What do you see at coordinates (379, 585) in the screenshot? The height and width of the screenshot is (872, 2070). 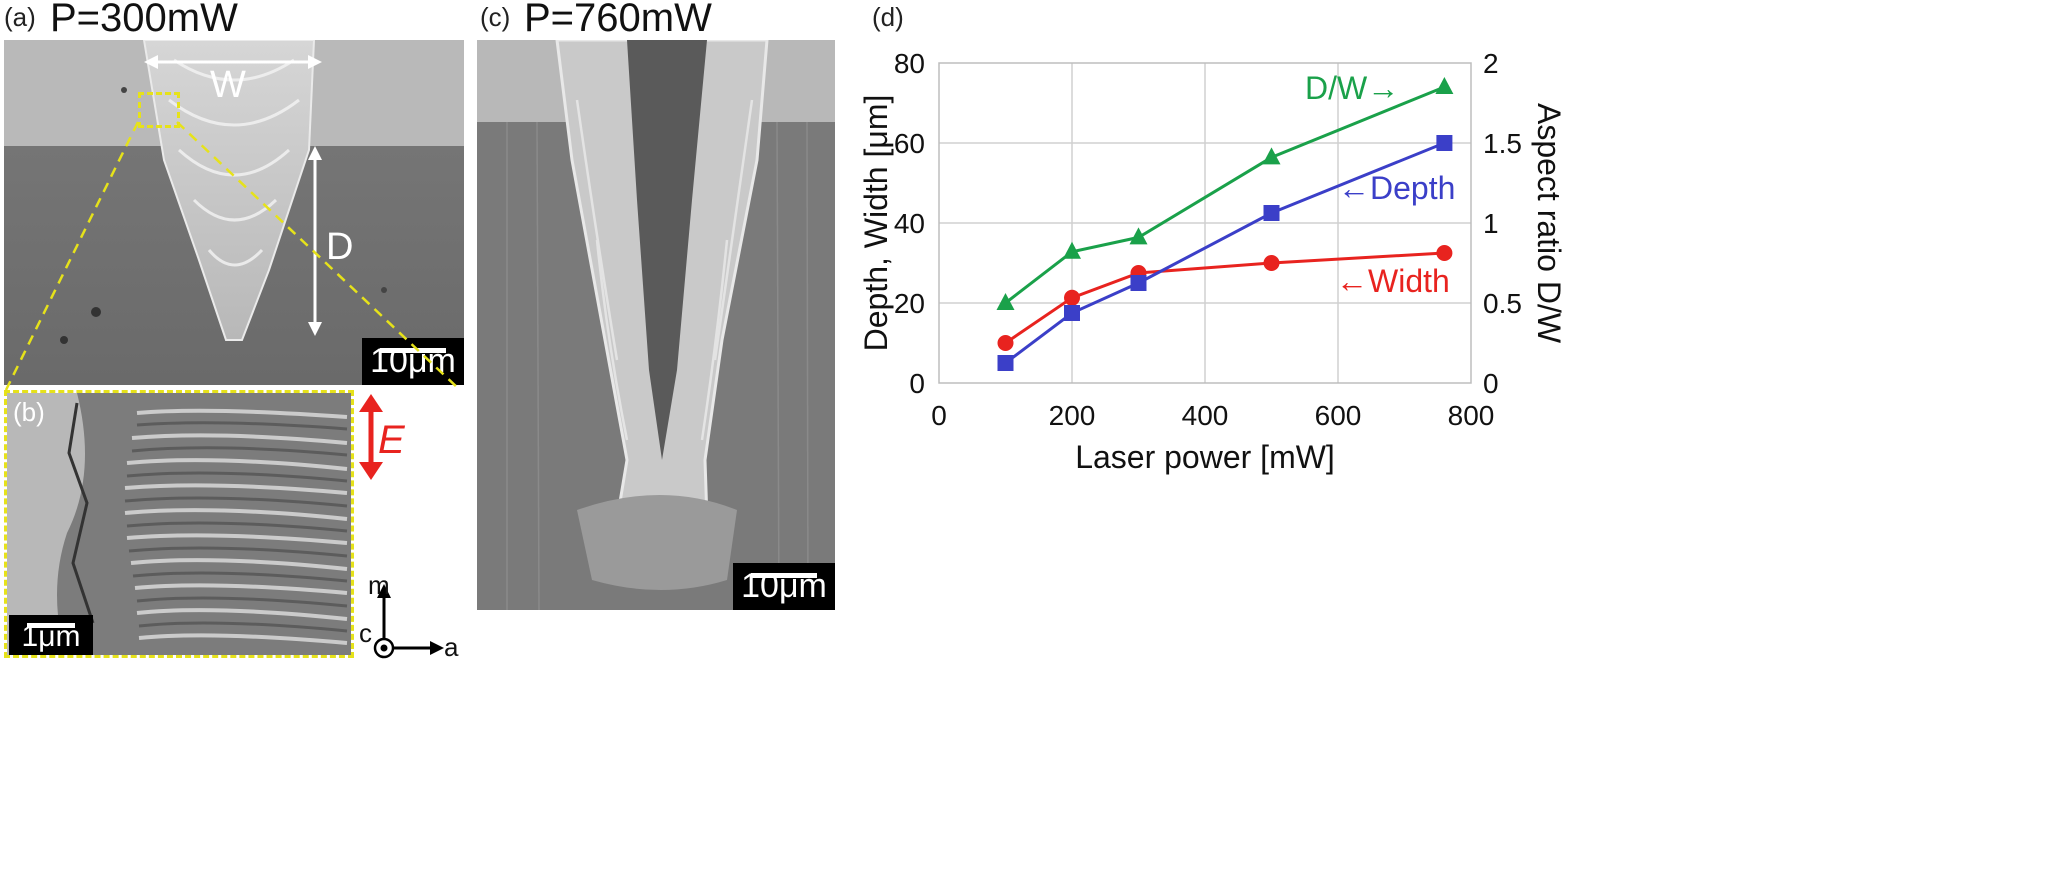 I see `axis-m-label: m` at bounding box center [379, 585].